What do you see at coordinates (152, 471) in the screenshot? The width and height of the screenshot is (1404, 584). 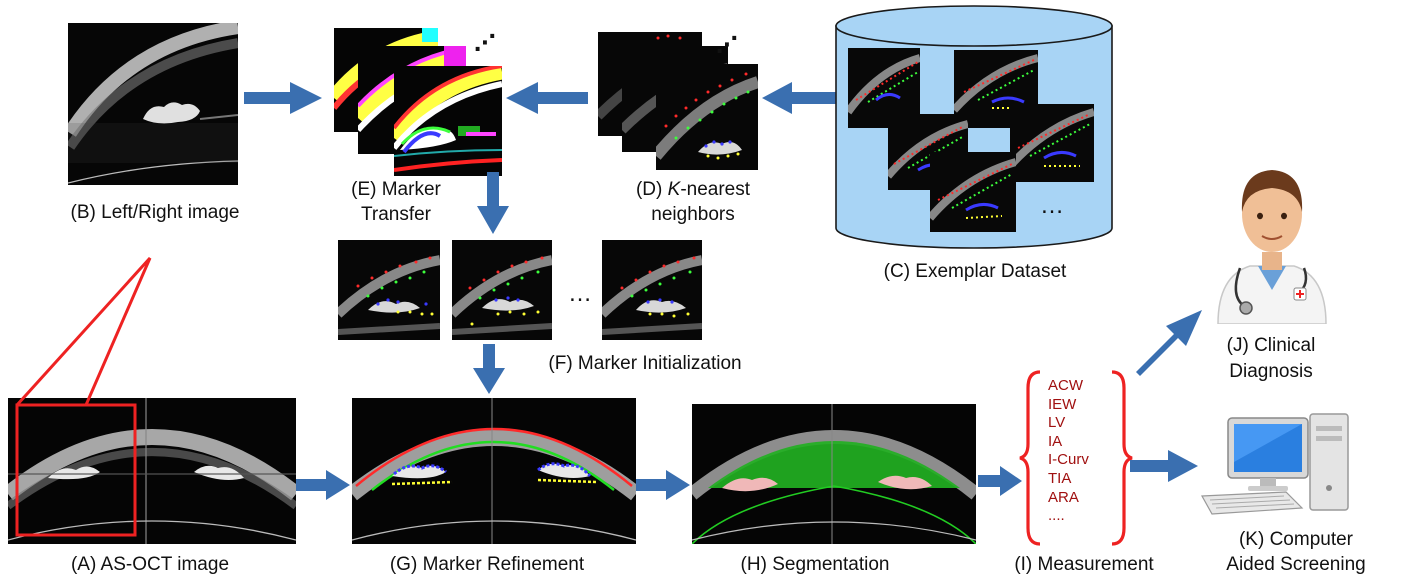 I see `as-oct-image` at bounding box center [152, 471].